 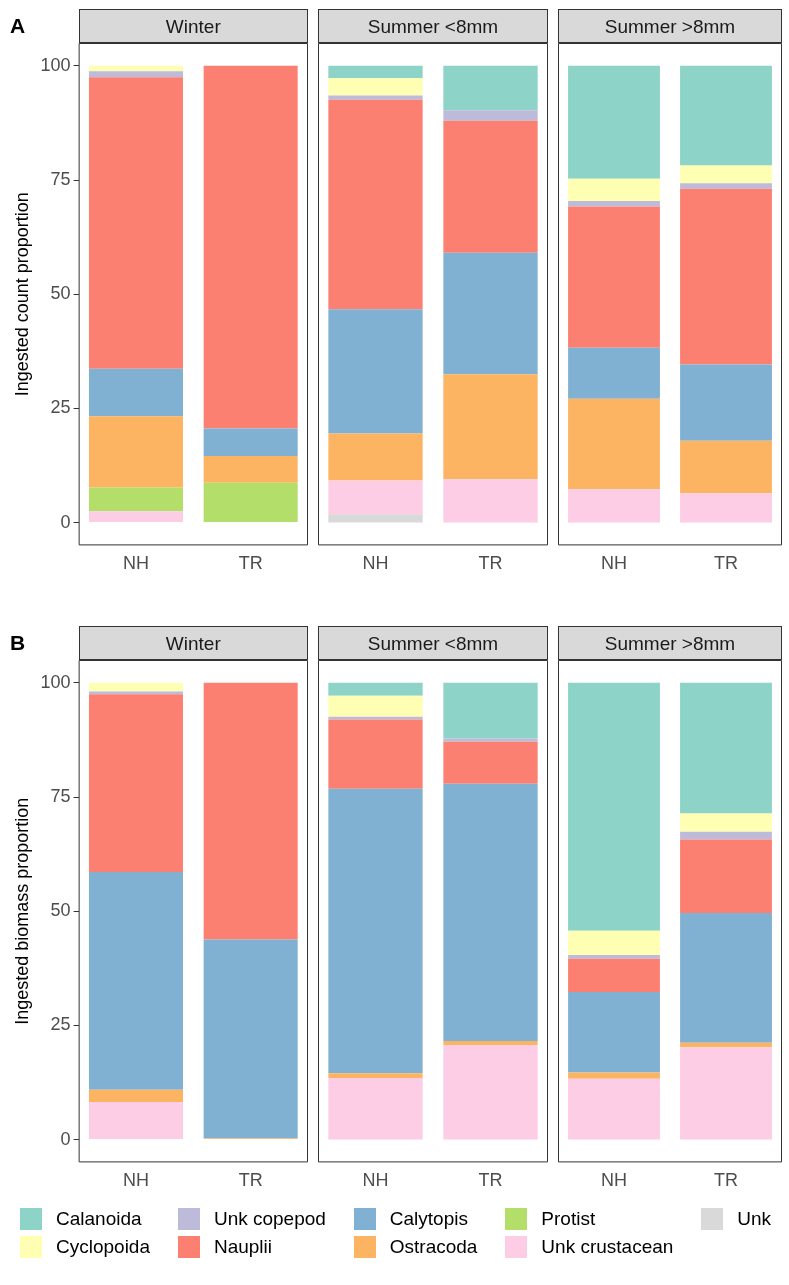 I want to click on legend-label: Unk crustacean, so click(x=607, y=1247).